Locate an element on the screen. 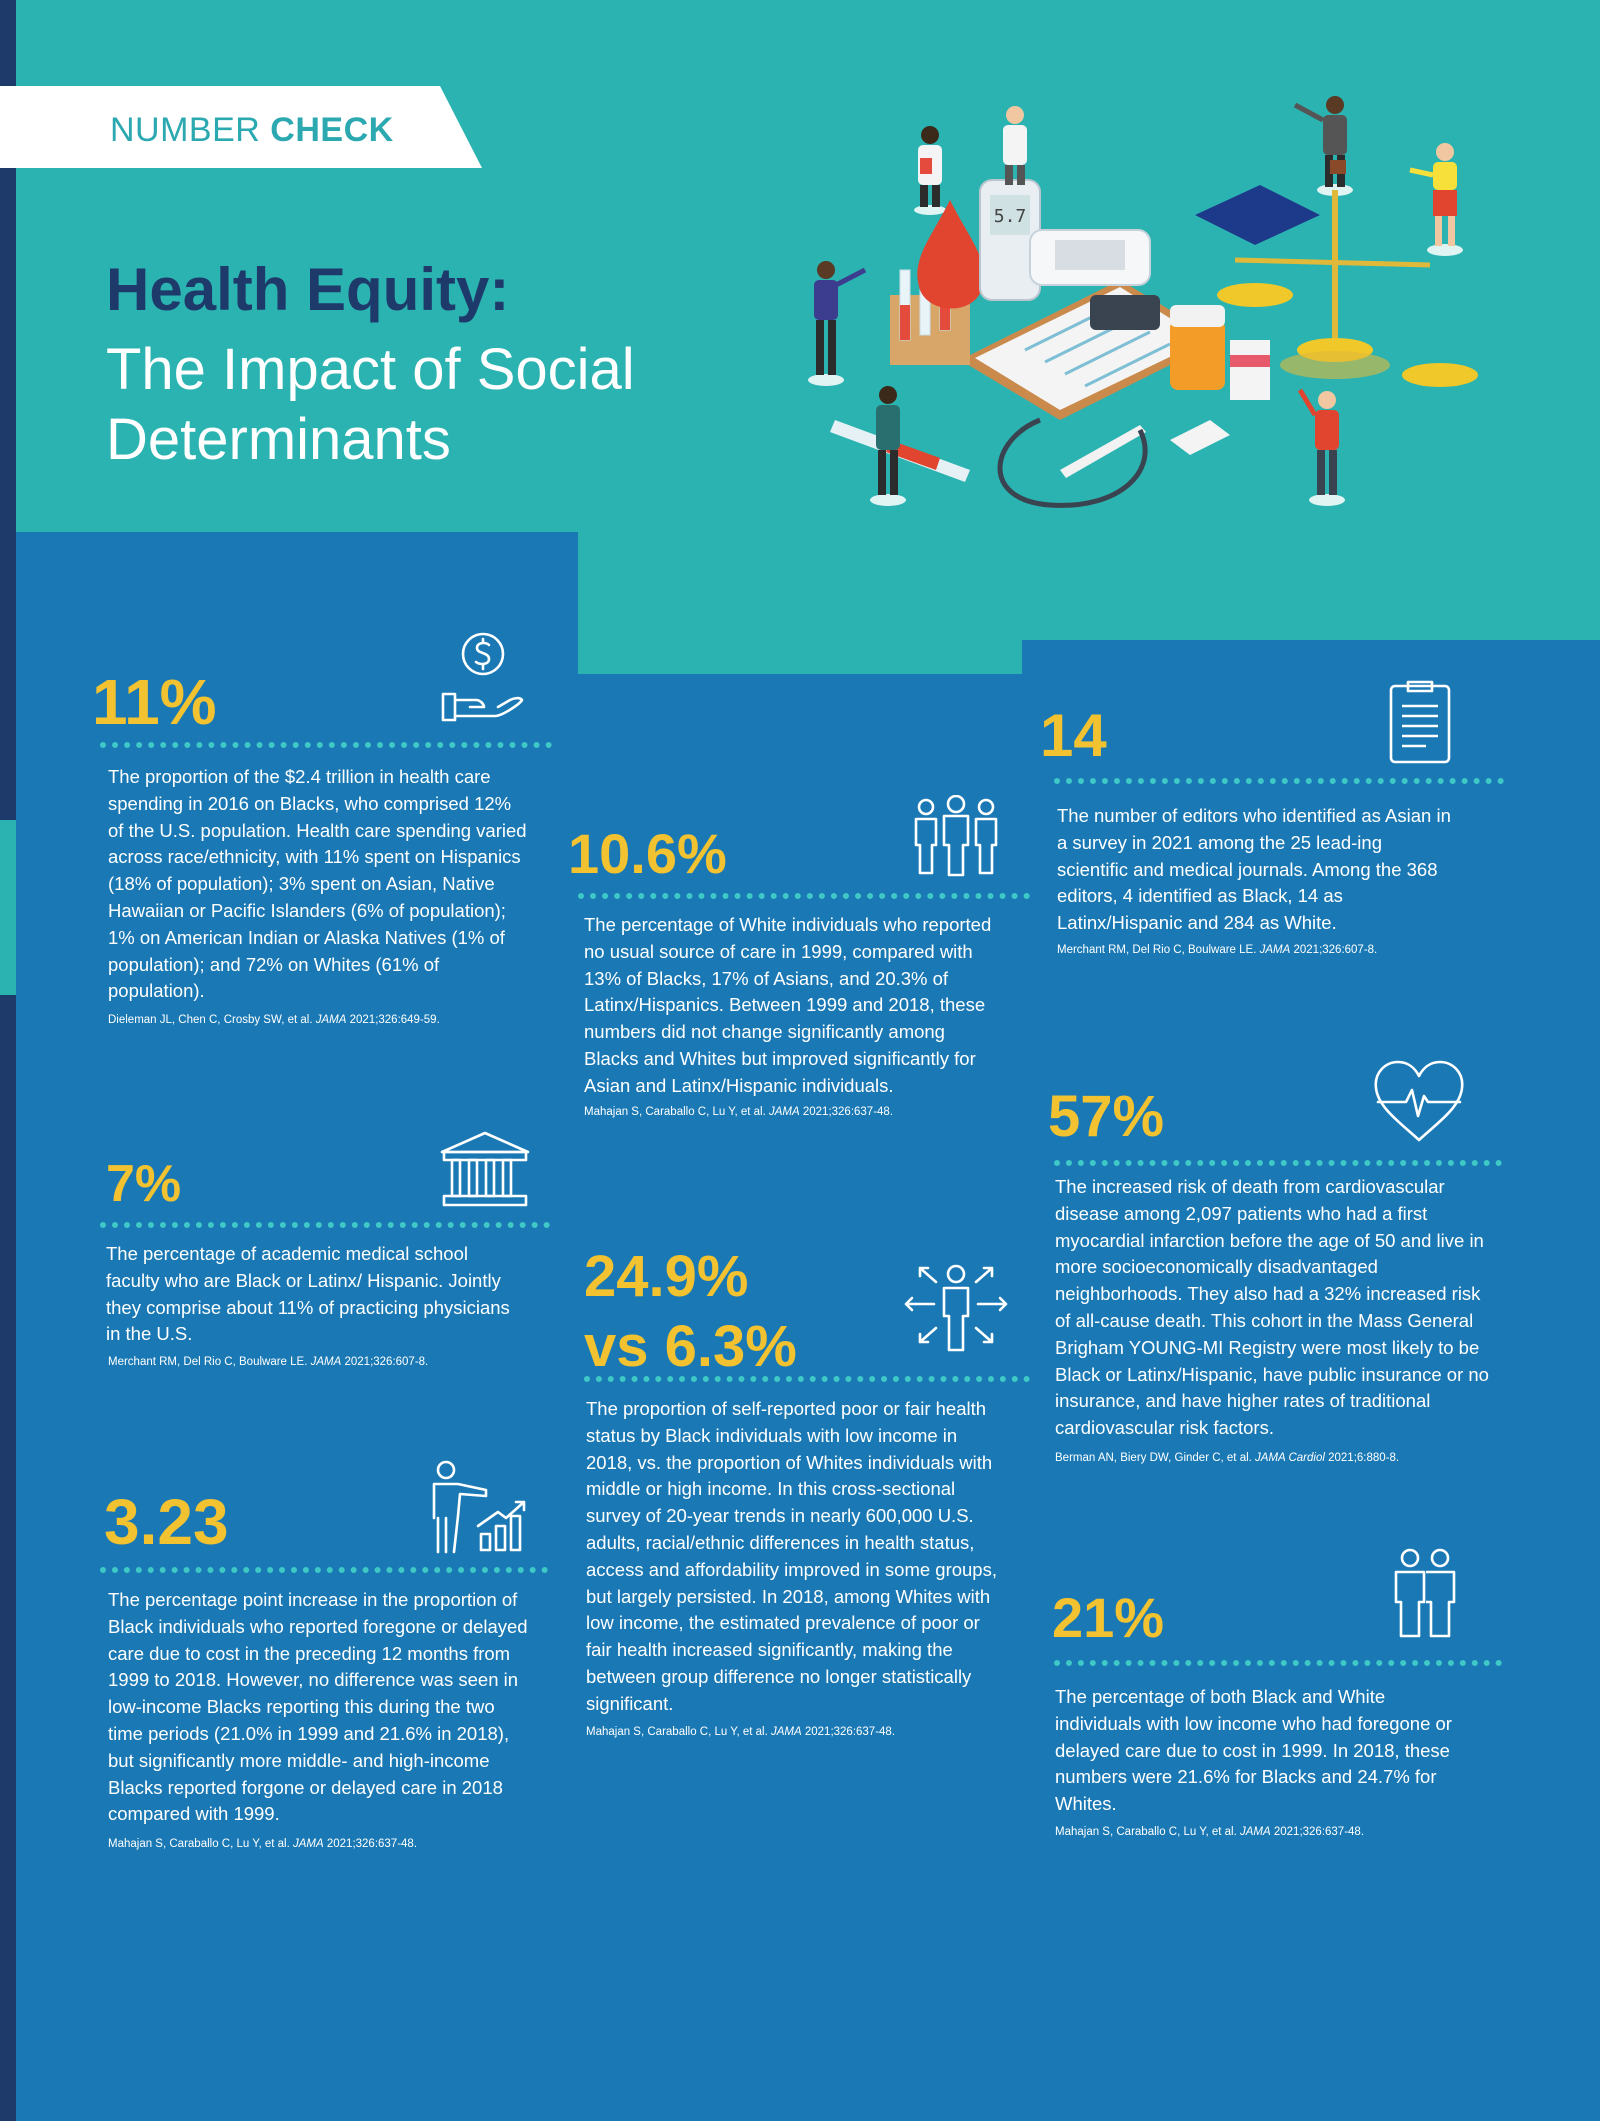 This screenshot has width=1600, height=2121. stat-value: 3.23 is located at coordinates (166, 1522).